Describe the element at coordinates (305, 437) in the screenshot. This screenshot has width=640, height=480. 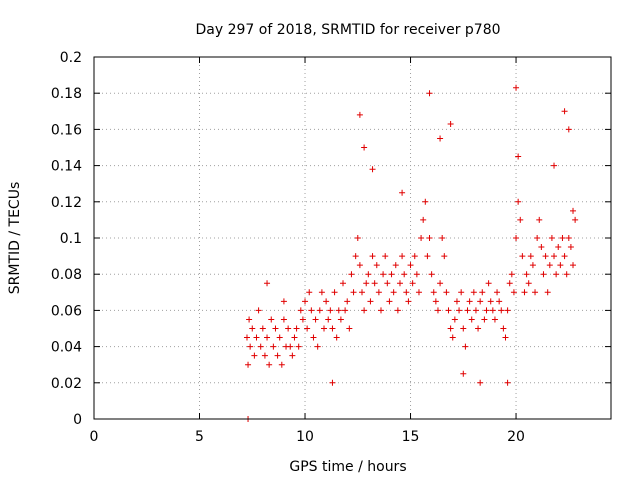
I see `x-tick-label: 10` at that location.